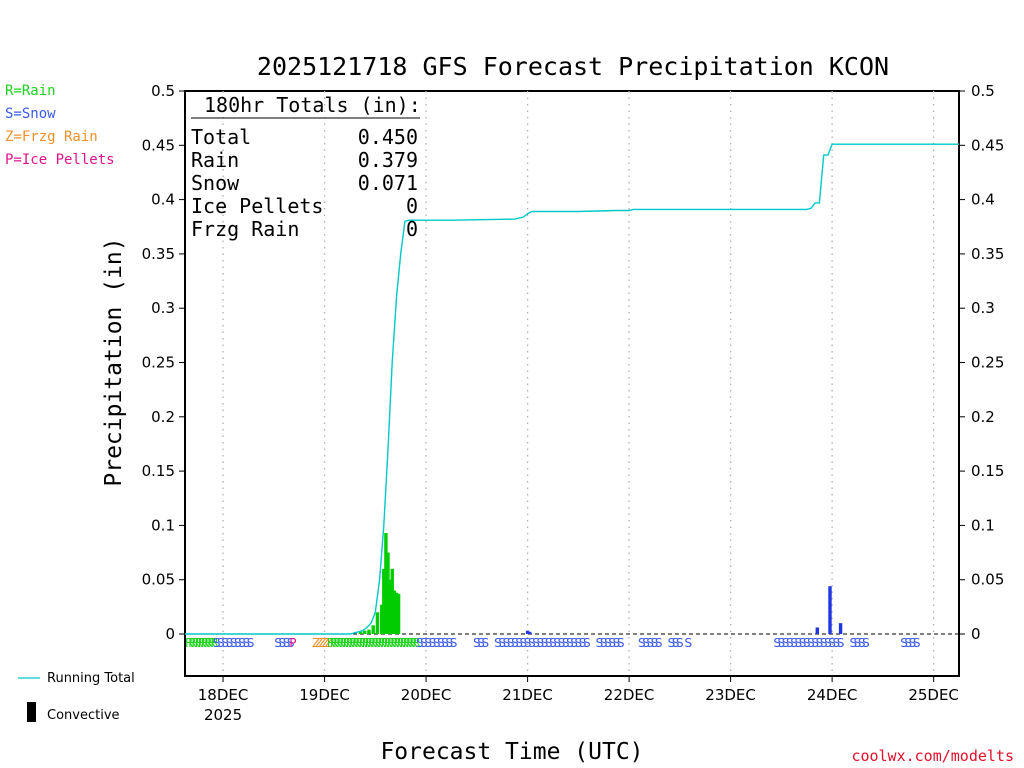 This screenshot has height=768, width=1024. Describe the element at coordinates (987, 580) in the screenshot. I see `y-tick-label-right: 0.05` at that location.